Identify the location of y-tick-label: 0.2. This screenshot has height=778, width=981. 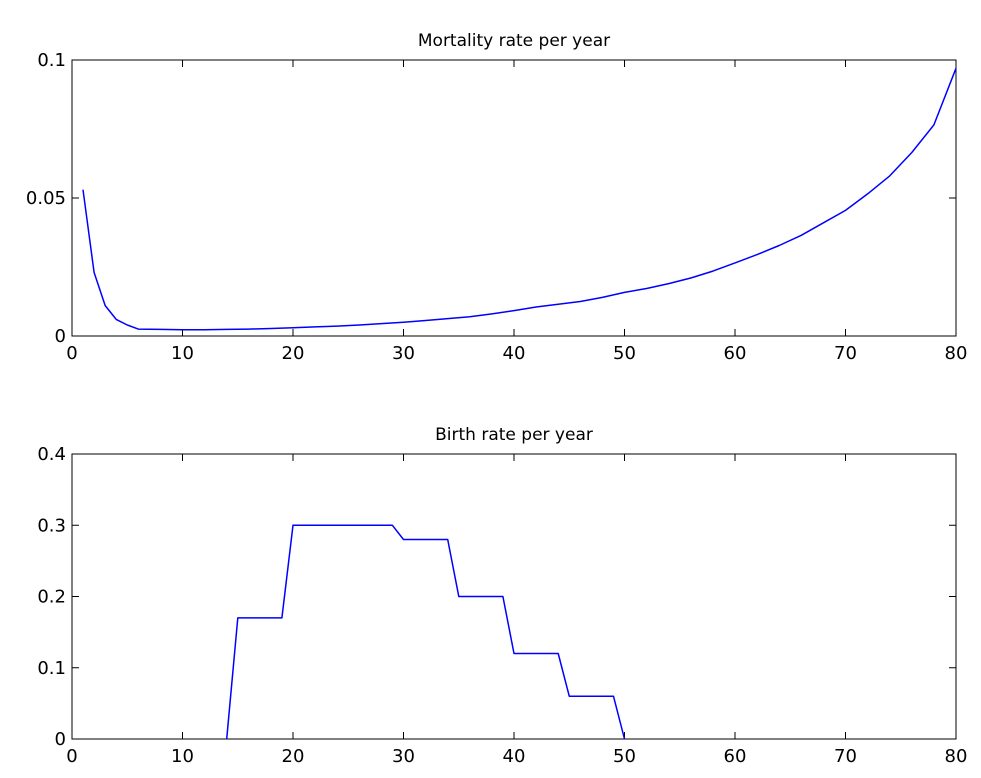
(51, 597).